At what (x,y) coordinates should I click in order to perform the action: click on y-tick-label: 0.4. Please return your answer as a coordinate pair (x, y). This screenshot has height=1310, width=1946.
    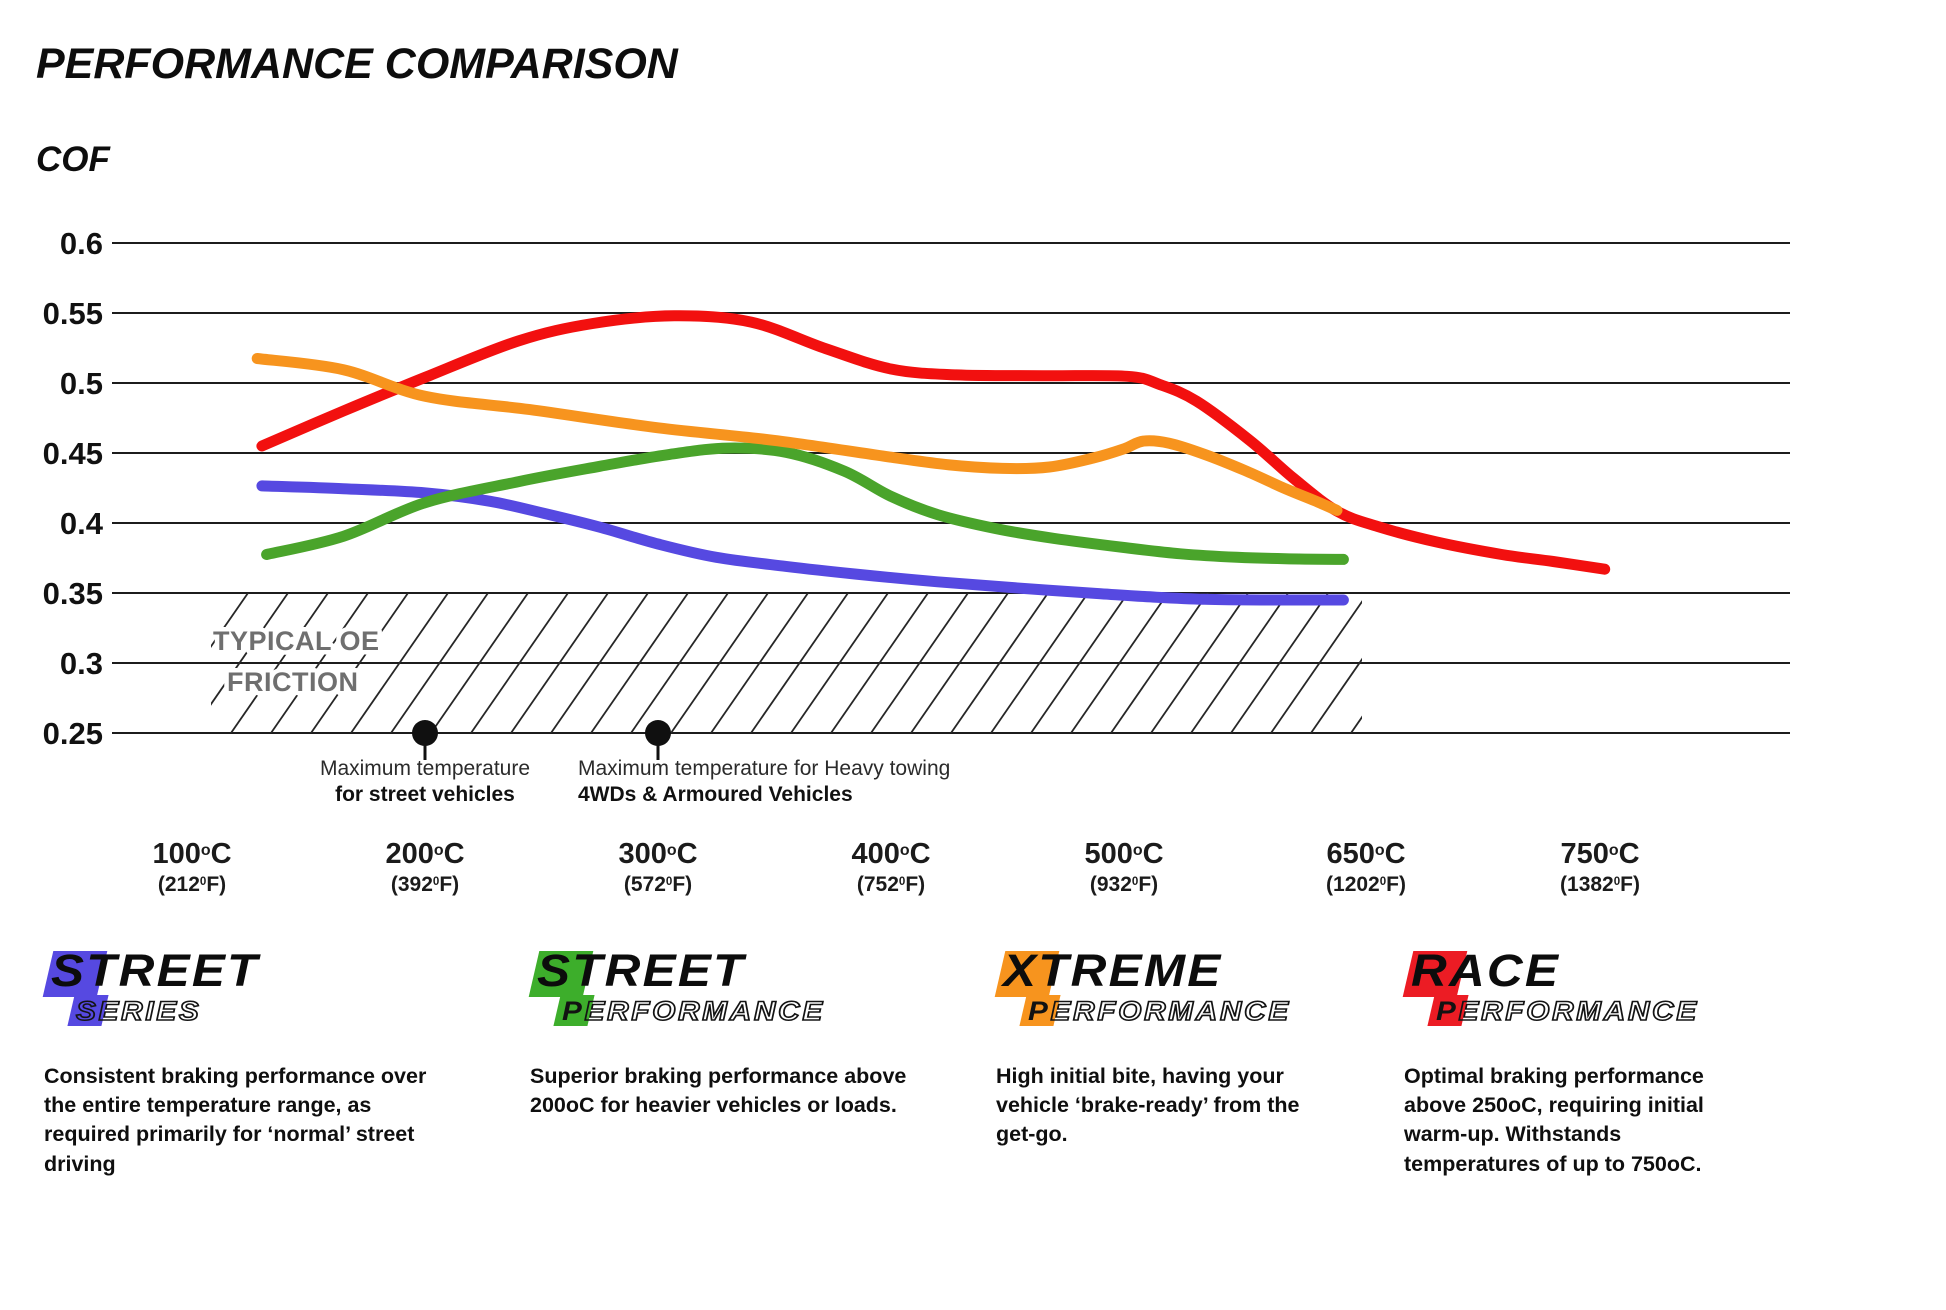
    Looking at the image, I should click on (82, 523).